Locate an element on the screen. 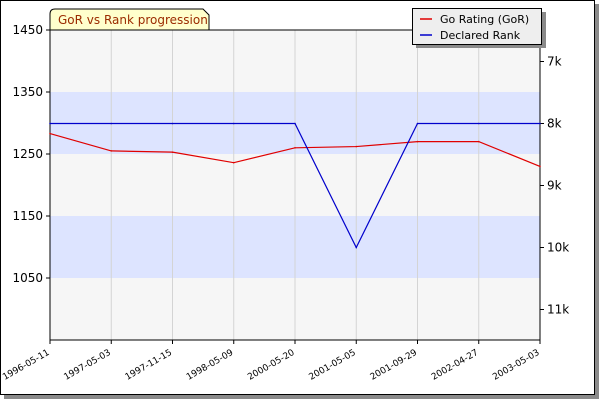  y-tick-label: 1150 is located at coordinates (27, 216).